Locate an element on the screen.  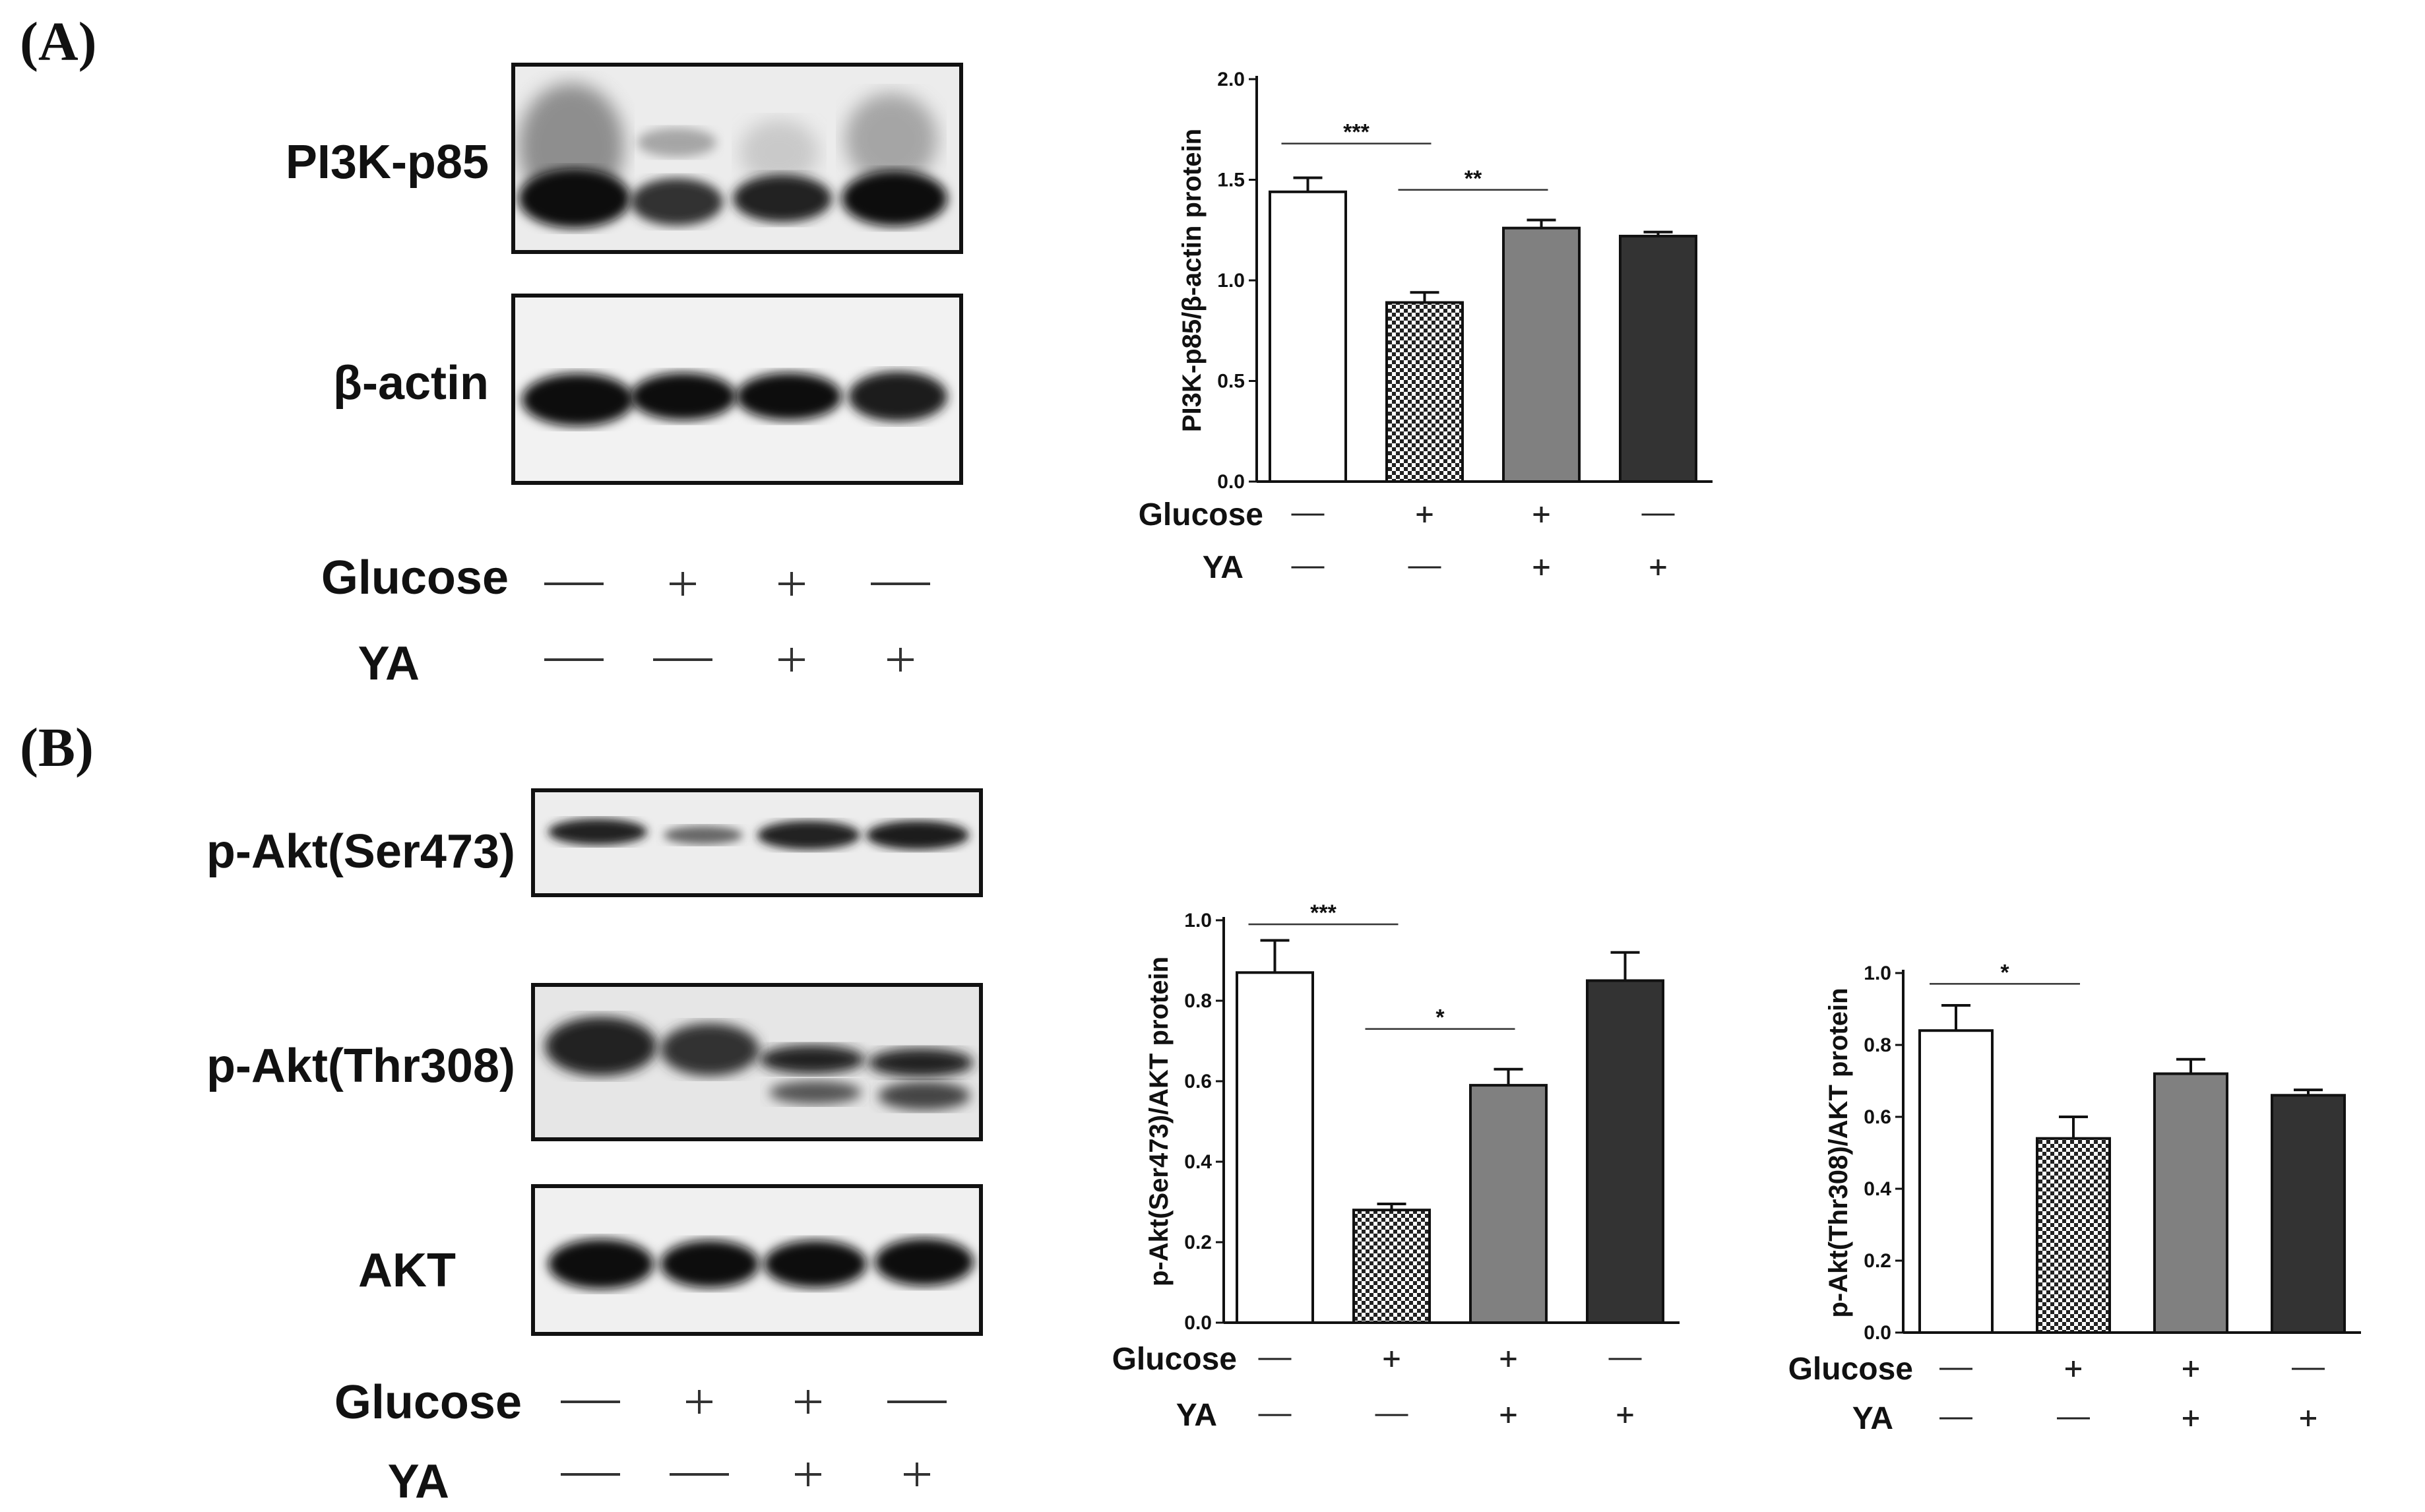
blot-image-beta-actin is located at coordinates (737, 389).